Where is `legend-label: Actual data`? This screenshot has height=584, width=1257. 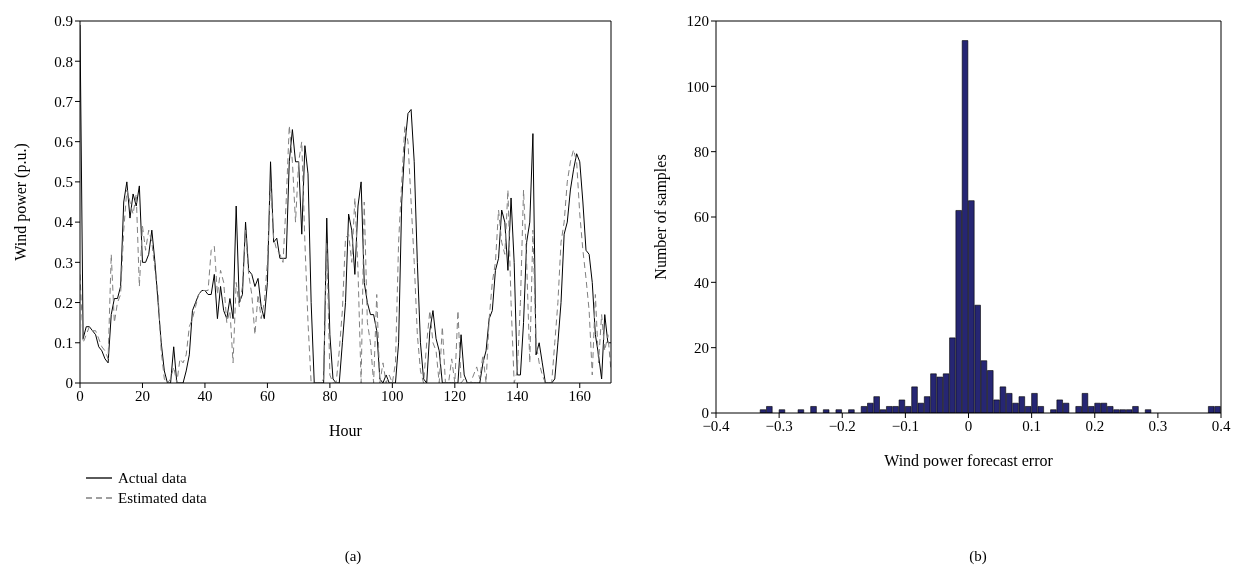 legend-label: Actual data is located at coordinates (152, 478).